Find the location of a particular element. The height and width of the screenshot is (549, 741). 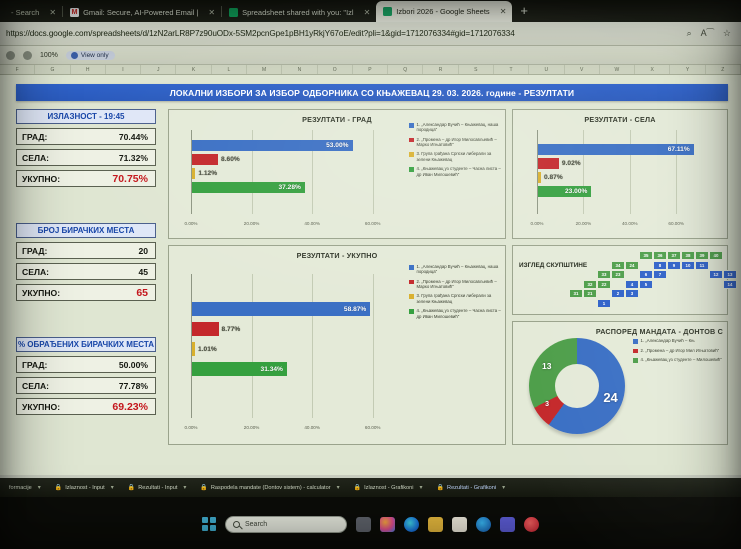

sheet-tab-2: 🔒 Rezultati - Input ▾ is located at coordinates (157, 487).